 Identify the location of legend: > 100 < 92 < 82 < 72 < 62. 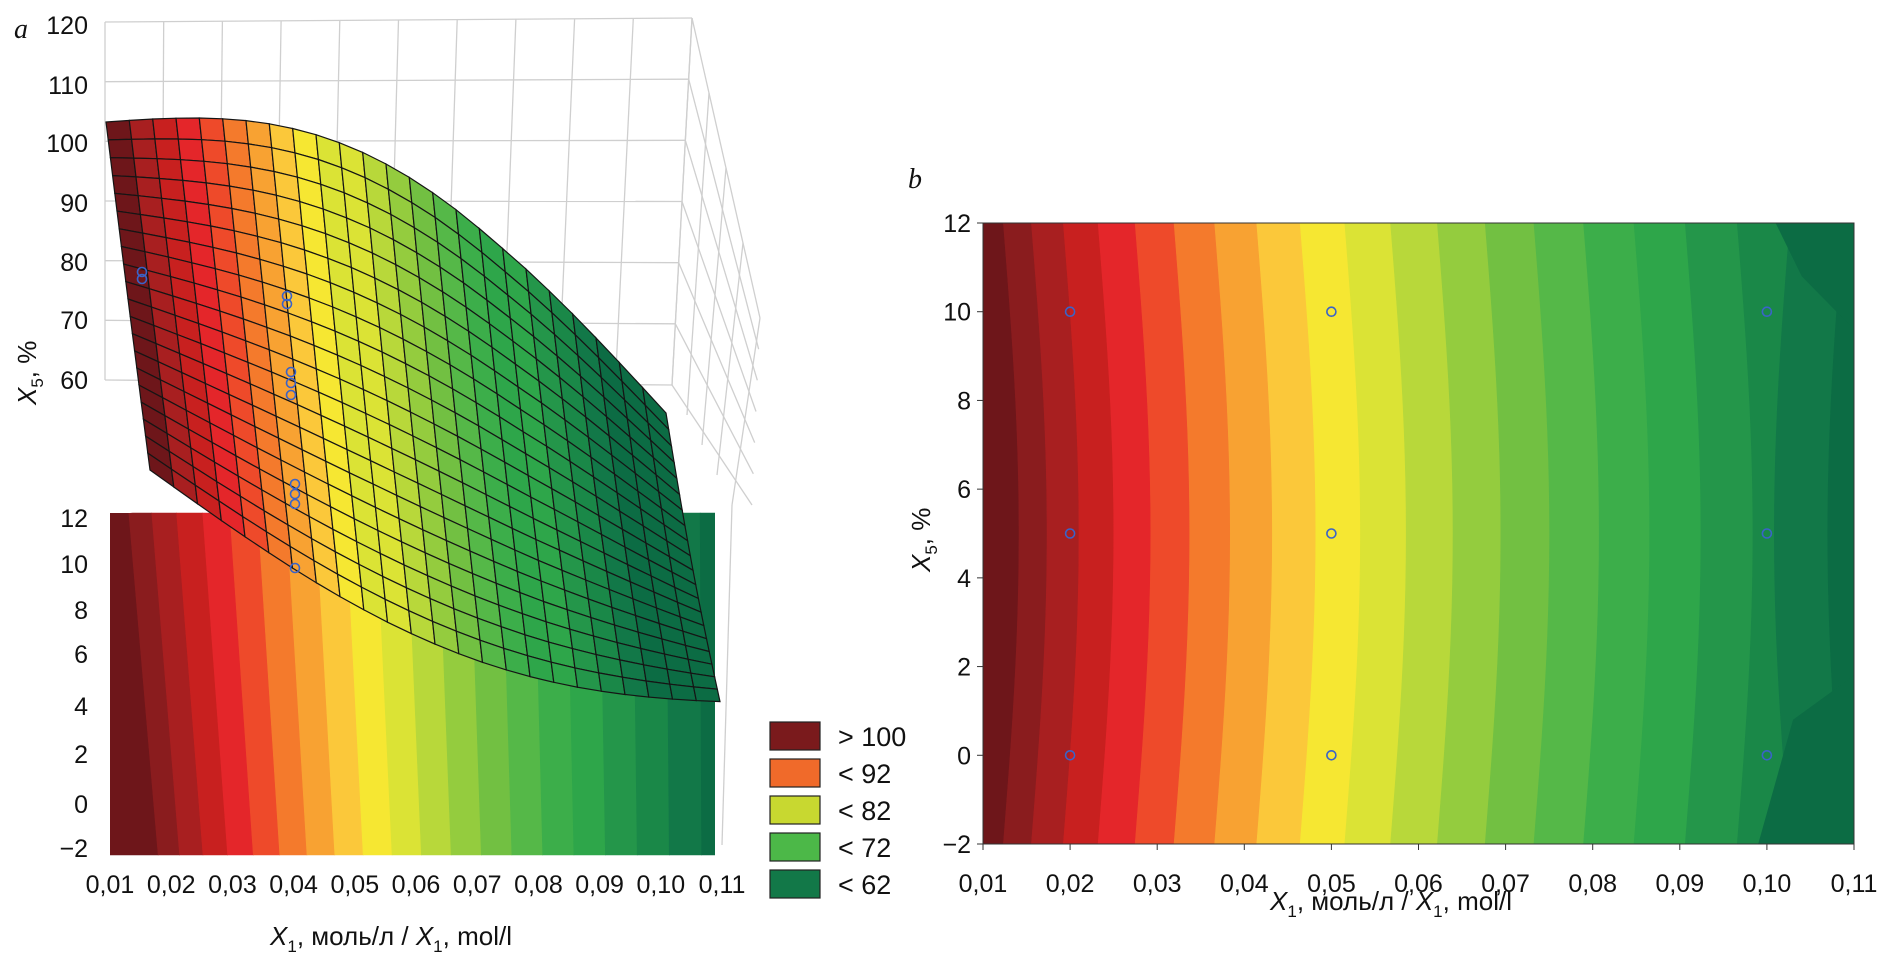
(837, 810).